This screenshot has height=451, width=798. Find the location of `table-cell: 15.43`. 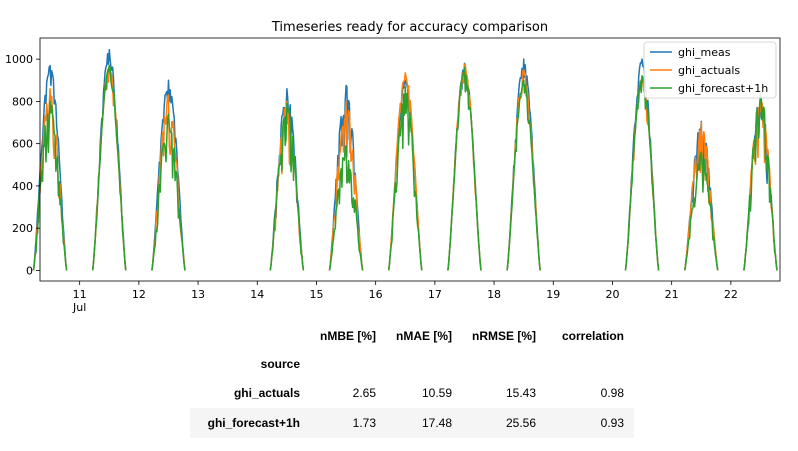

table-cell: 15.43 is located at coordinates (520, 393).